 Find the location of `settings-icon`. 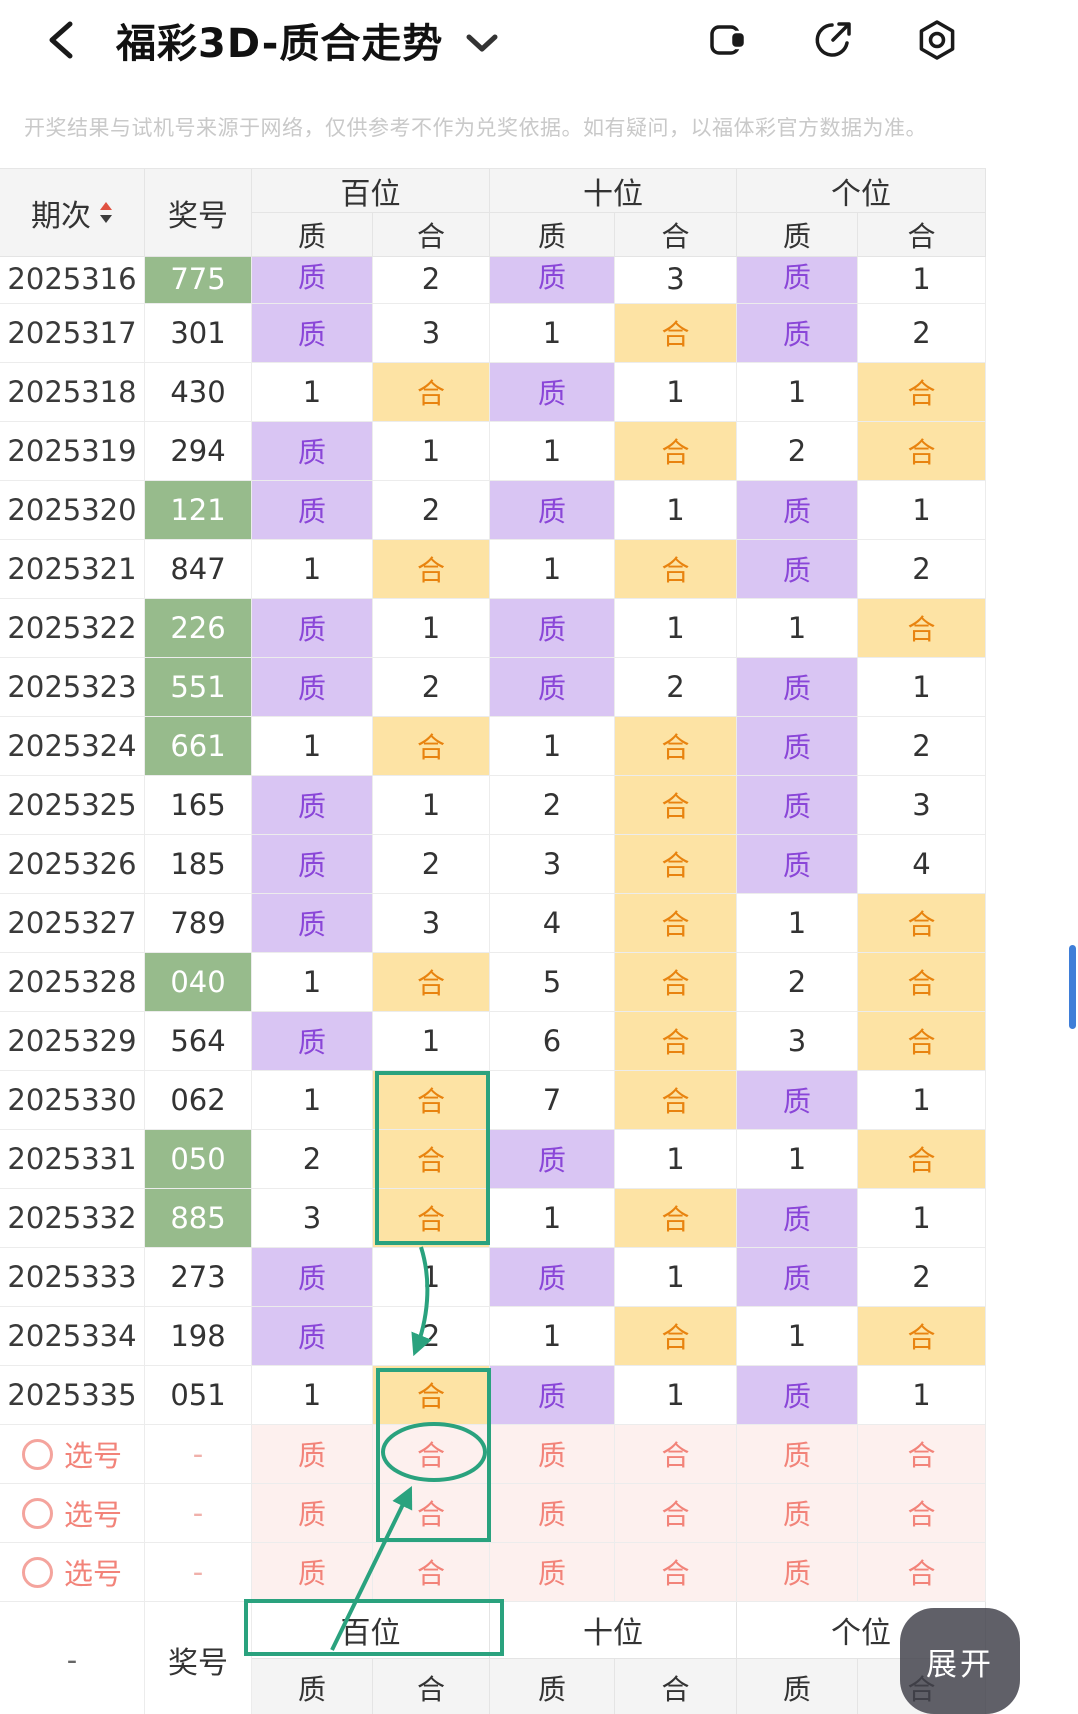

settings-icon is located at coordinates (937, 40).